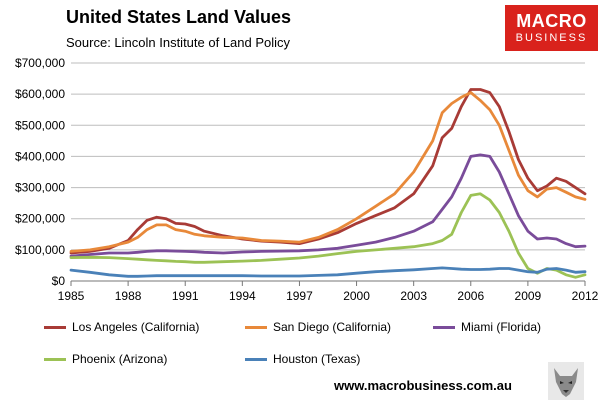 The image size is (603, 405). I want to click on y-tick-label: $100,000, so click(40, 250).